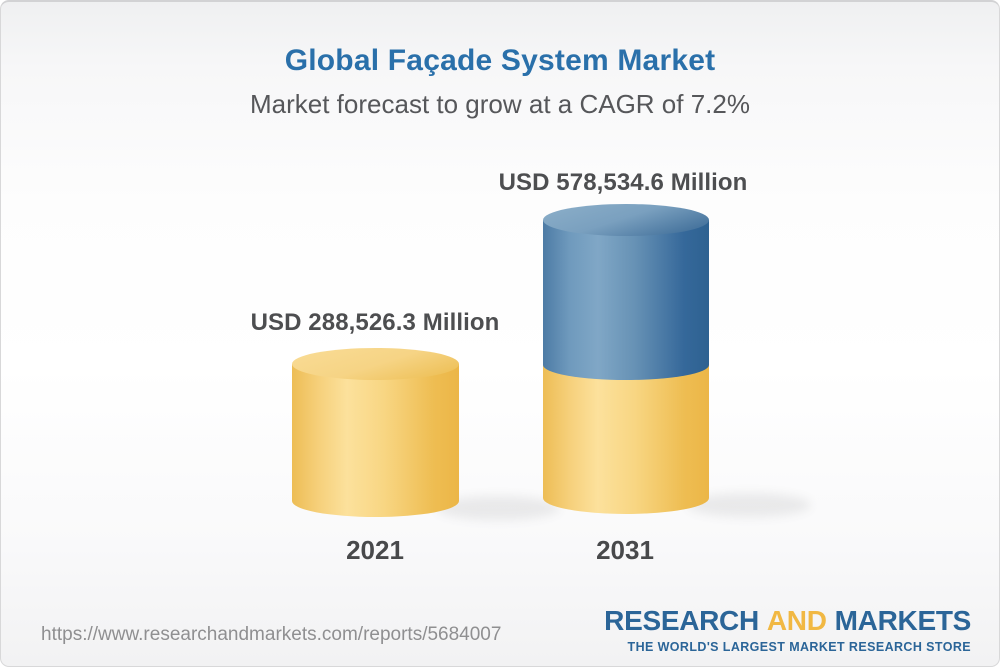 This screenshot has width=1000, height=667. What do you see at coordinates (796, 620) in the screenshot?
I see `logo-word-and: AND` at bounding box center [796, 620].